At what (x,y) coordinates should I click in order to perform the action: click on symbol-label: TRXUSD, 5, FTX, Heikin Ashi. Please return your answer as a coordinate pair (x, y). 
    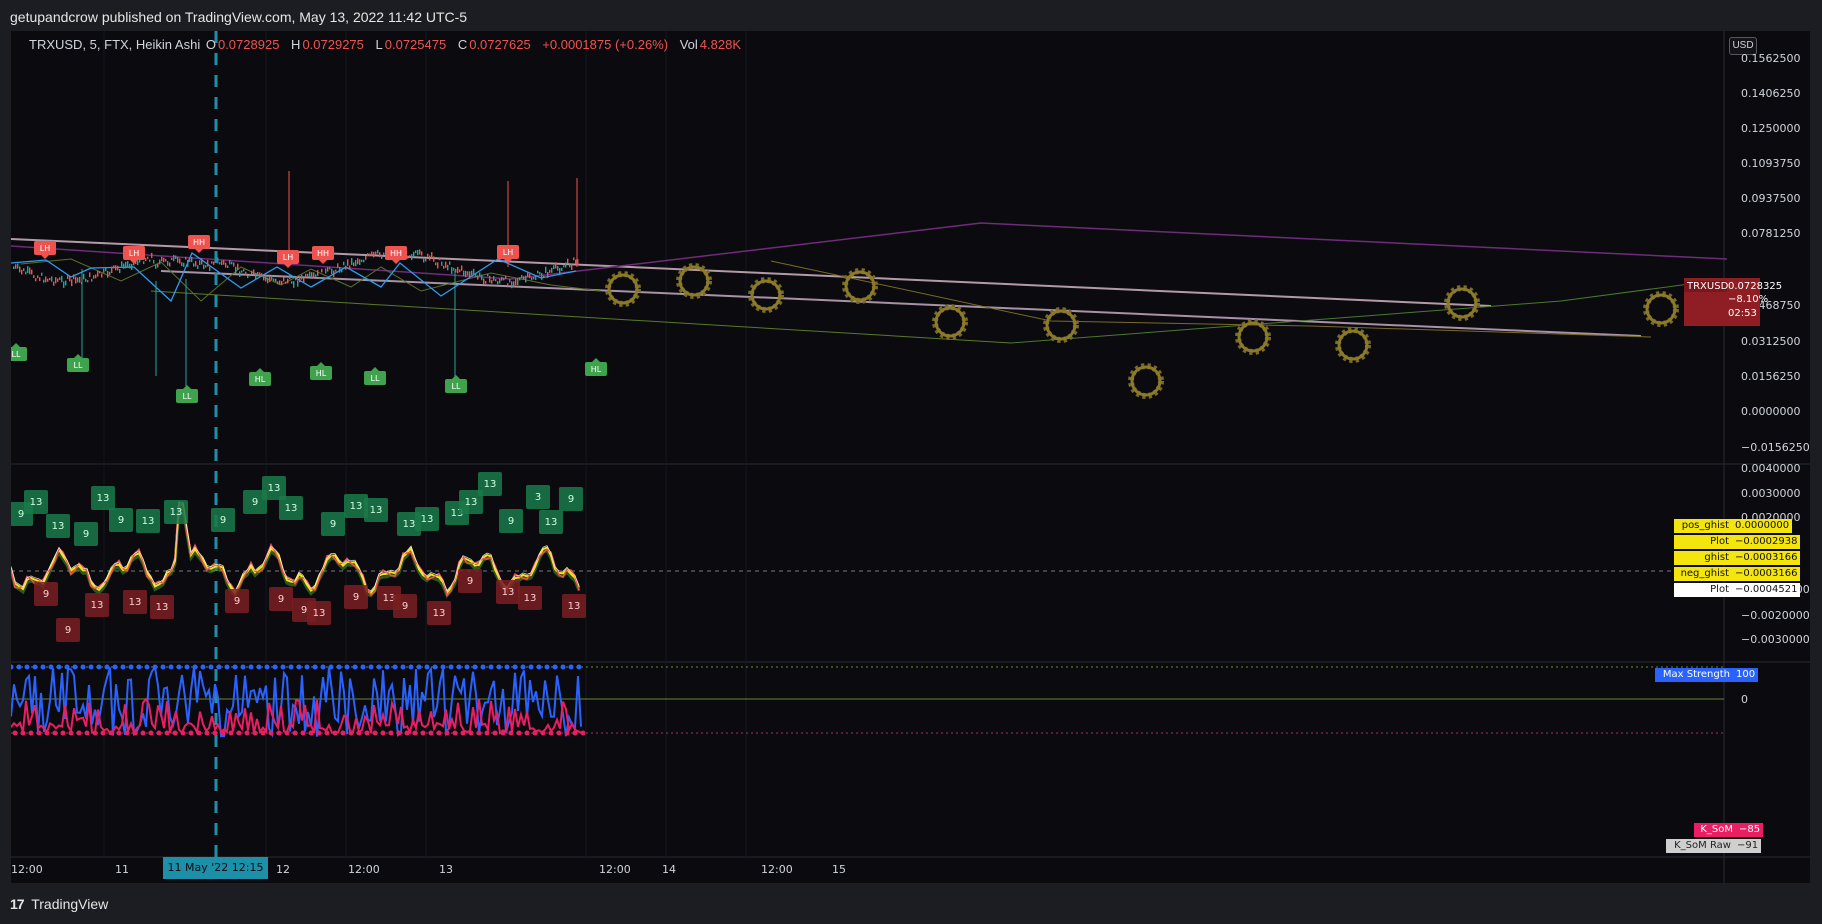
    Looking at the image, I should click on (115, 44).